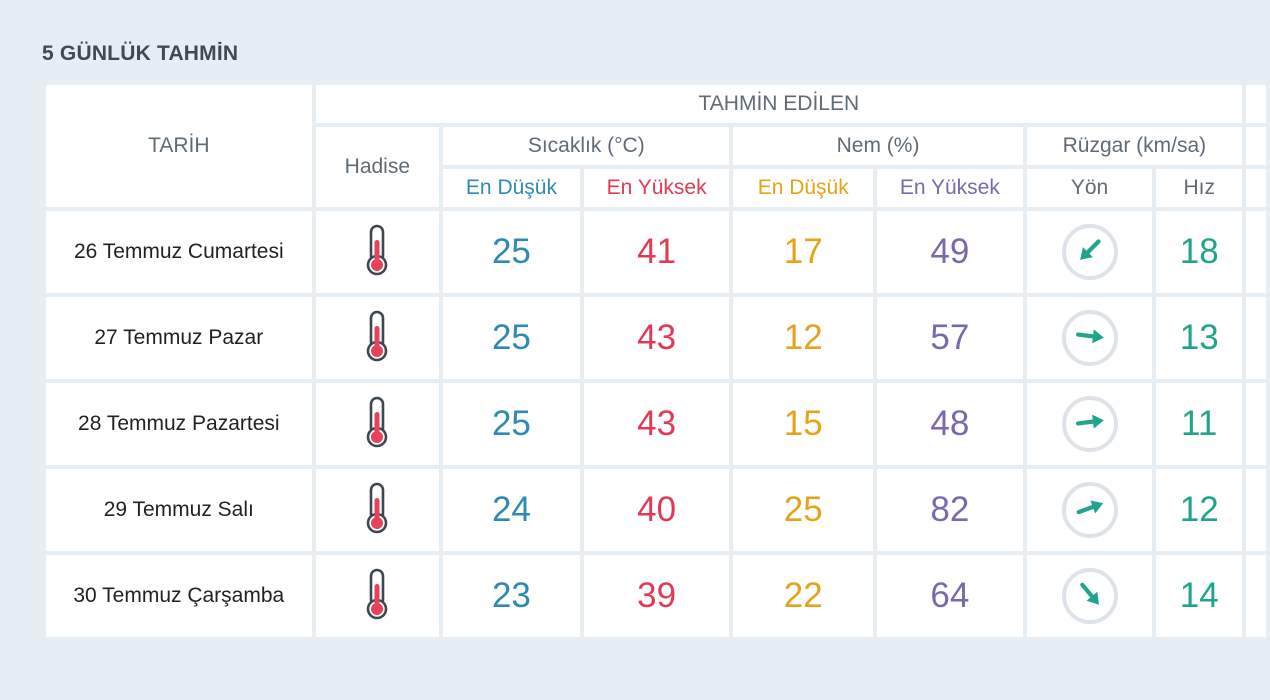  What do you see at coordinates (950, 596) in the screenshot?
I see `humidity-max-cell: 64` at bounding box center [950, 596].